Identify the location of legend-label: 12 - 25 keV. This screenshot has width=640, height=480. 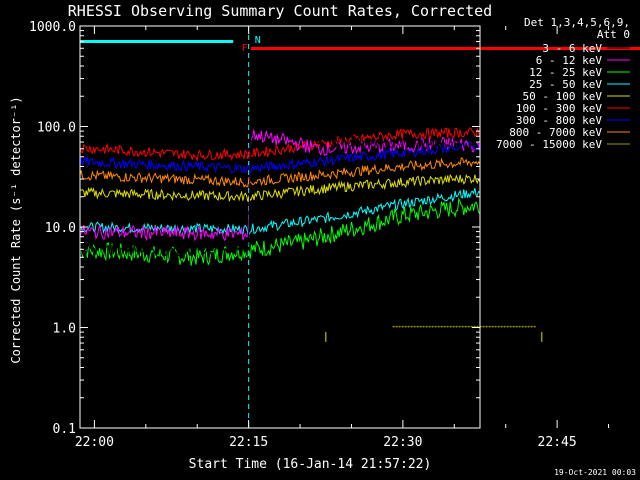
(565, 72).